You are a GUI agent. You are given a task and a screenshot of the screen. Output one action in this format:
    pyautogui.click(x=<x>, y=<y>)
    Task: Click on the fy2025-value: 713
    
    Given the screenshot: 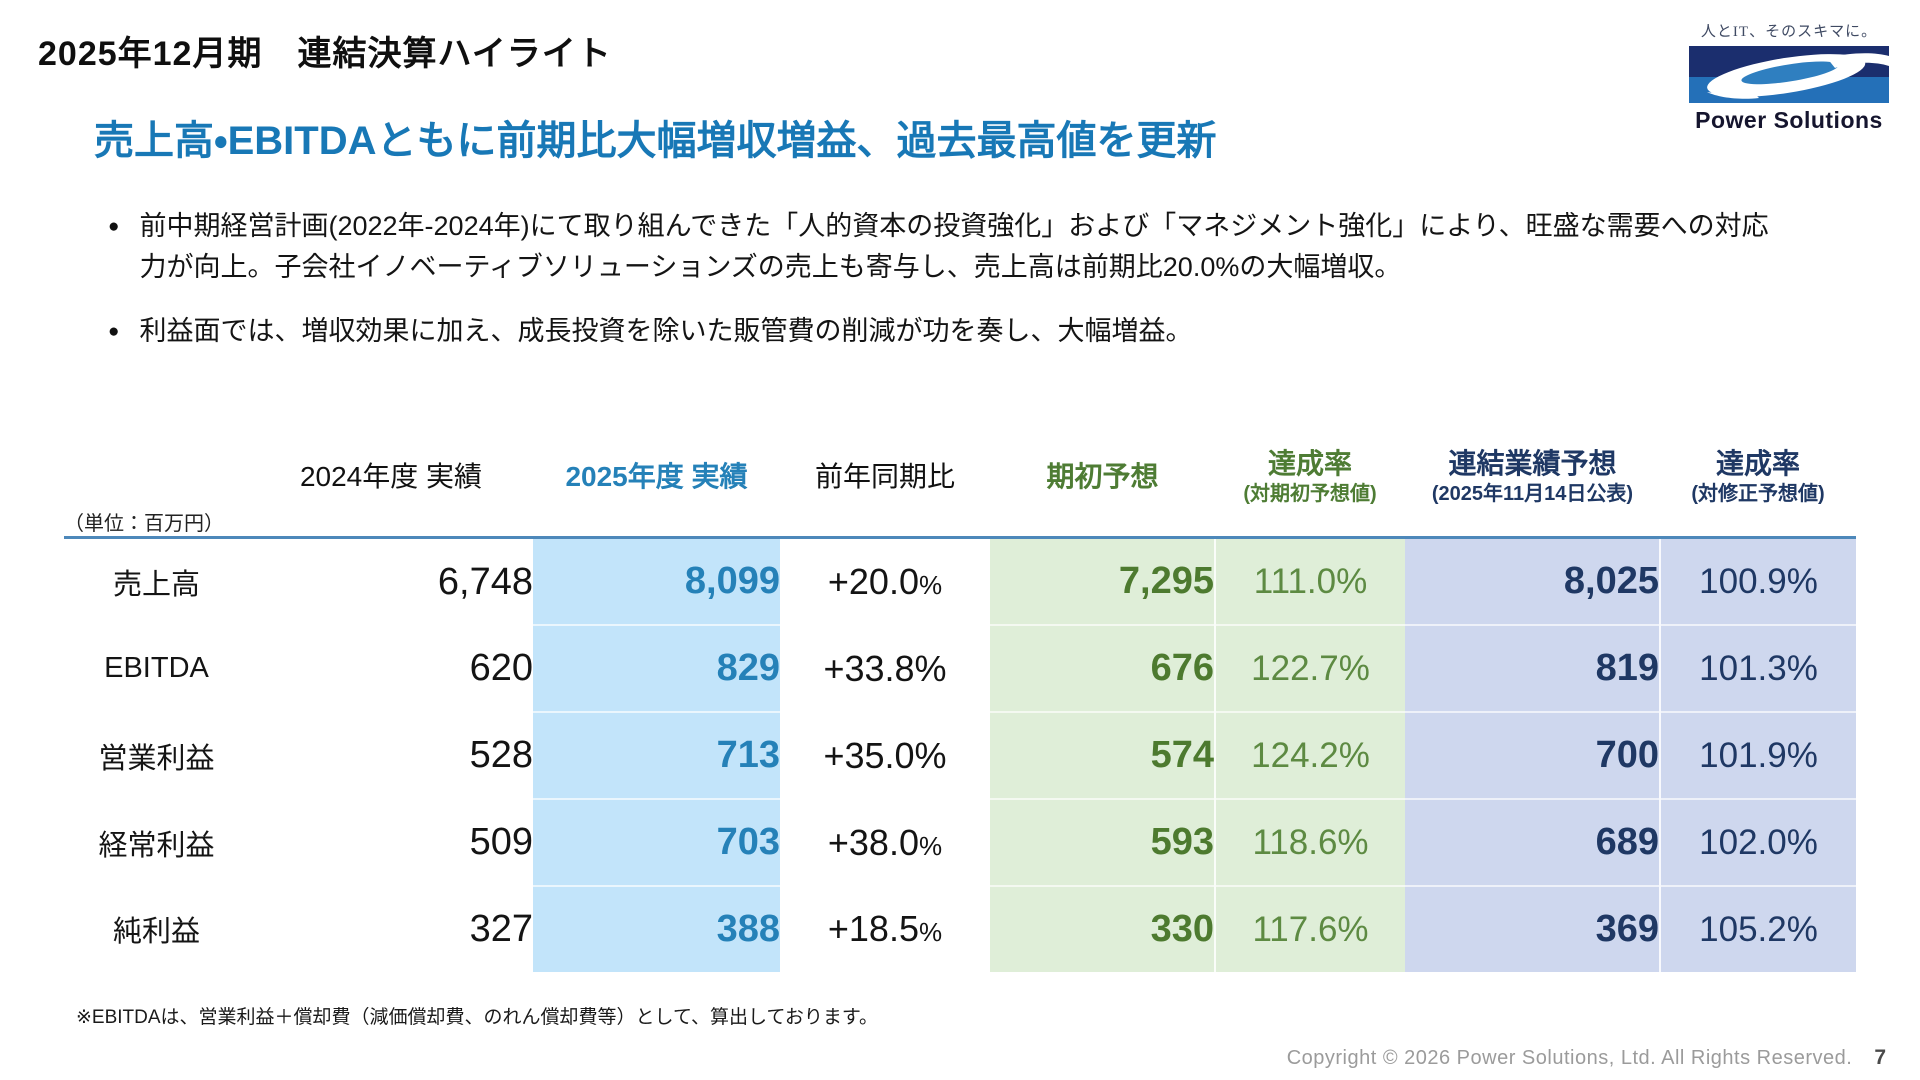 What is the action you would take?
    pyautogui.click(x=656, y=755)
    